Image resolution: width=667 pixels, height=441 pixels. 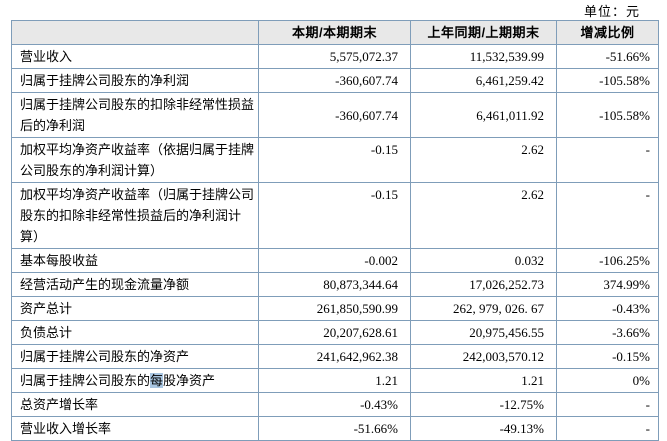 I want to click on cell-current-period: -0.002, so click(x=334, y=260).